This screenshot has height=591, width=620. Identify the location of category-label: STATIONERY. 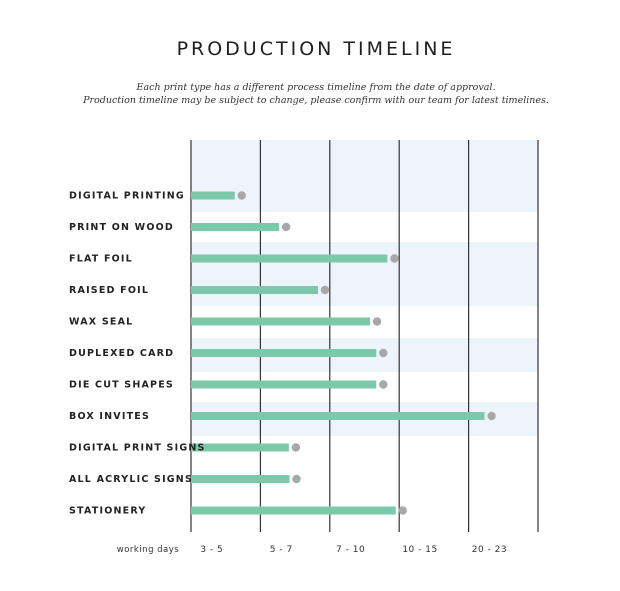
(107, 511).